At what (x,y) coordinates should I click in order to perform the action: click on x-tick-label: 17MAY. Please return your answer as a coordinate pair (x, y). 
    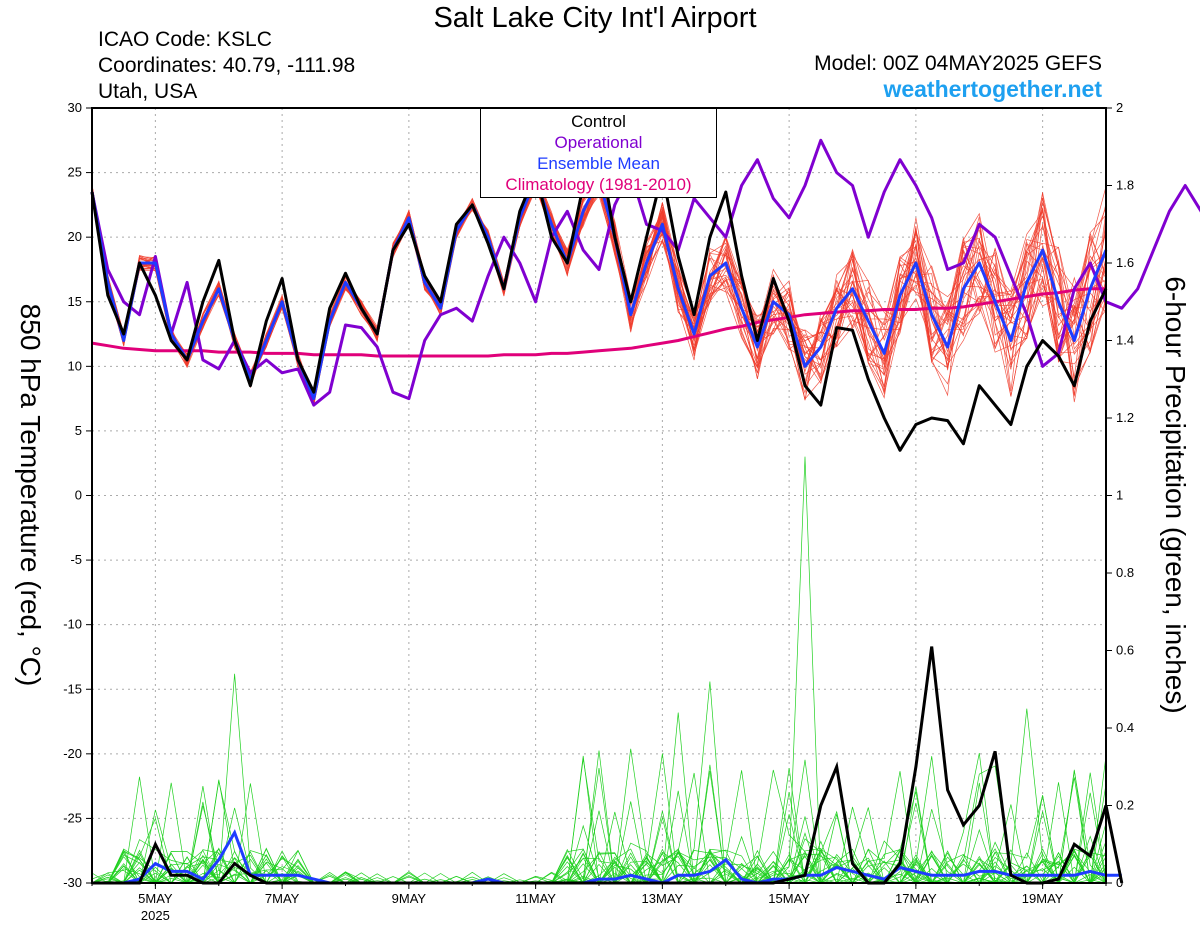
    Looking at the image, I should click on (916, 898).